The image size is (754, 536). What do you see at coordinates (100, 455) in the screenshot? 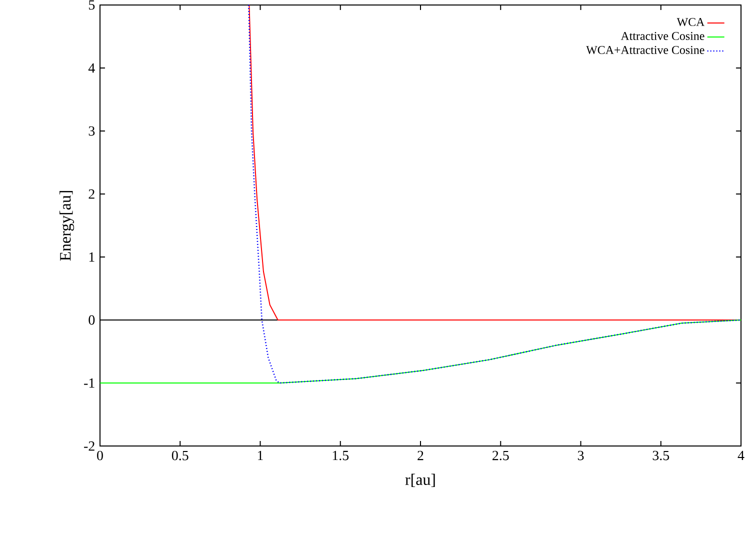
I see `x-tick-label: 0` at bounding box center [100, 455].